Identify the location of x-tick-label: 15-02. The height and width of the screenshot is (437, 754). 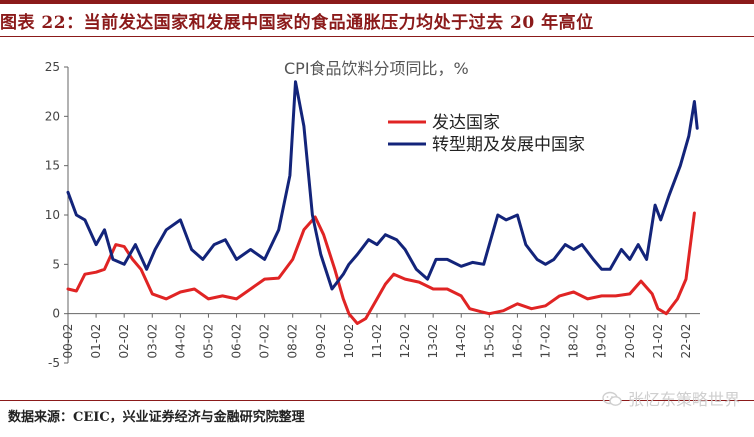
(489, 341).